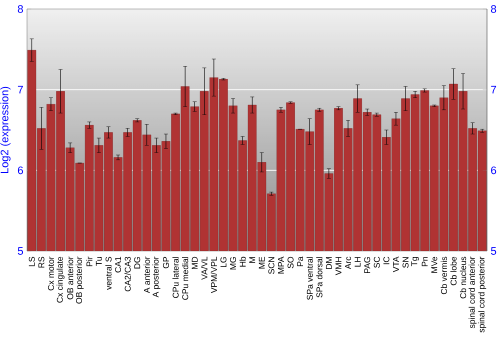 The image size is (500, 350). I want to click on y2-tick-label: 8, so click(493, 9).